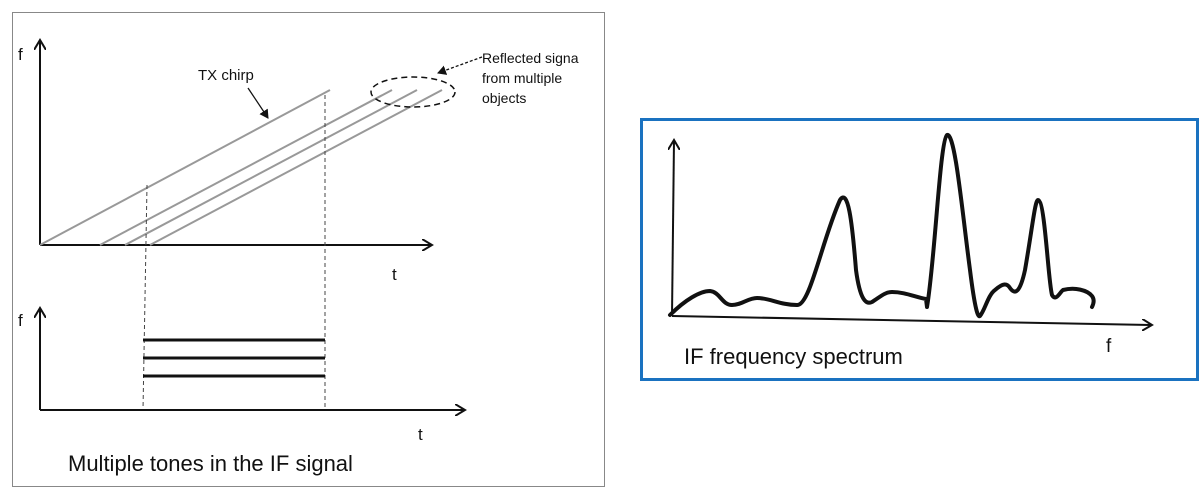  What do you see at coordinates (911, 320) in the screenshot?
I see `spectrum-x-axis` at bounding box center [911, 320].